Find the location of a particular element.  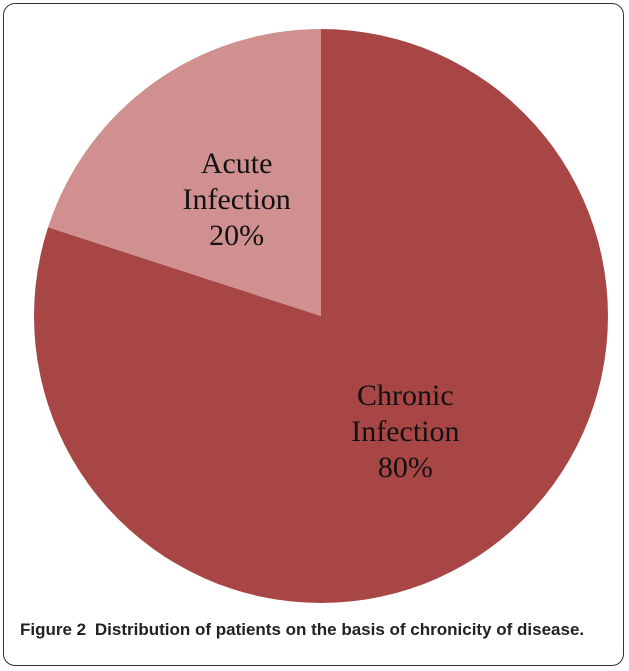

slice-label: Chronic Infection 80% is located at coordinates (405, 432).